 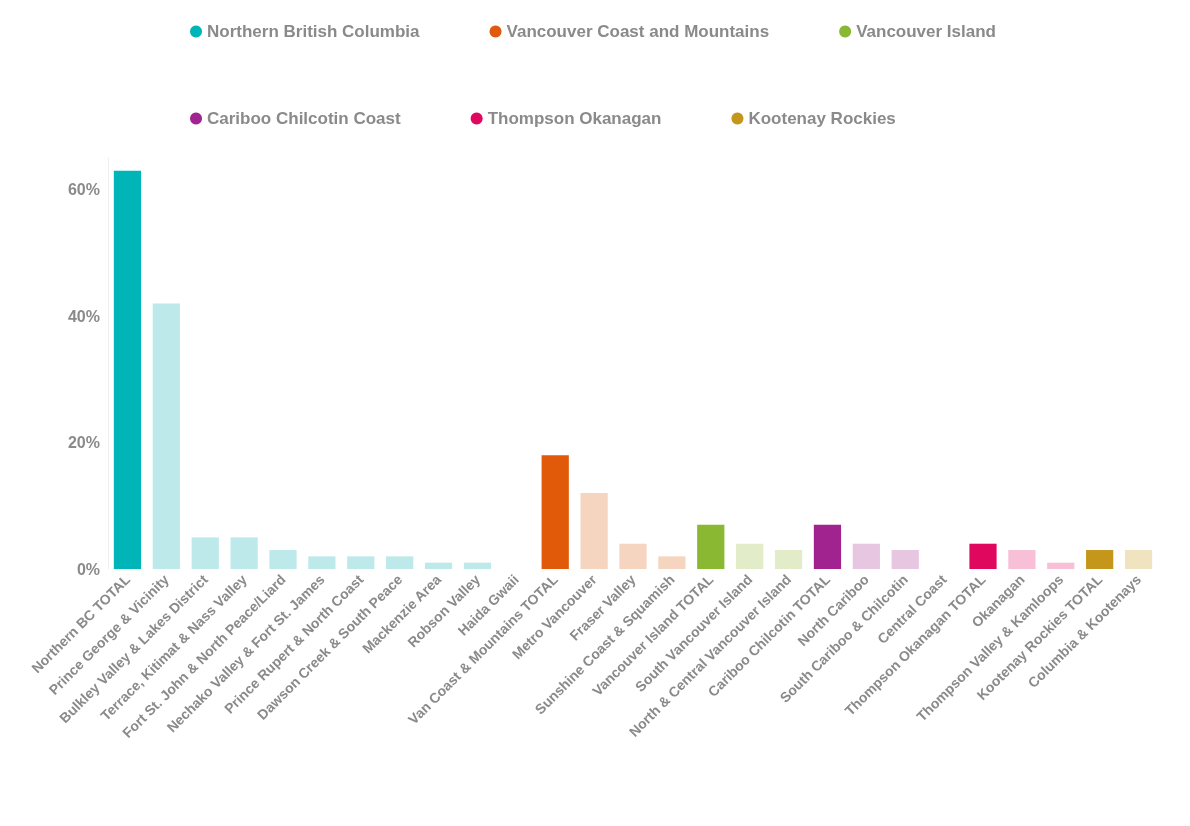 What do you see at coordinates (926, 31) in the screenshot?
I see `legend-label: Vancouver Island` at bounding box center [926, 31].